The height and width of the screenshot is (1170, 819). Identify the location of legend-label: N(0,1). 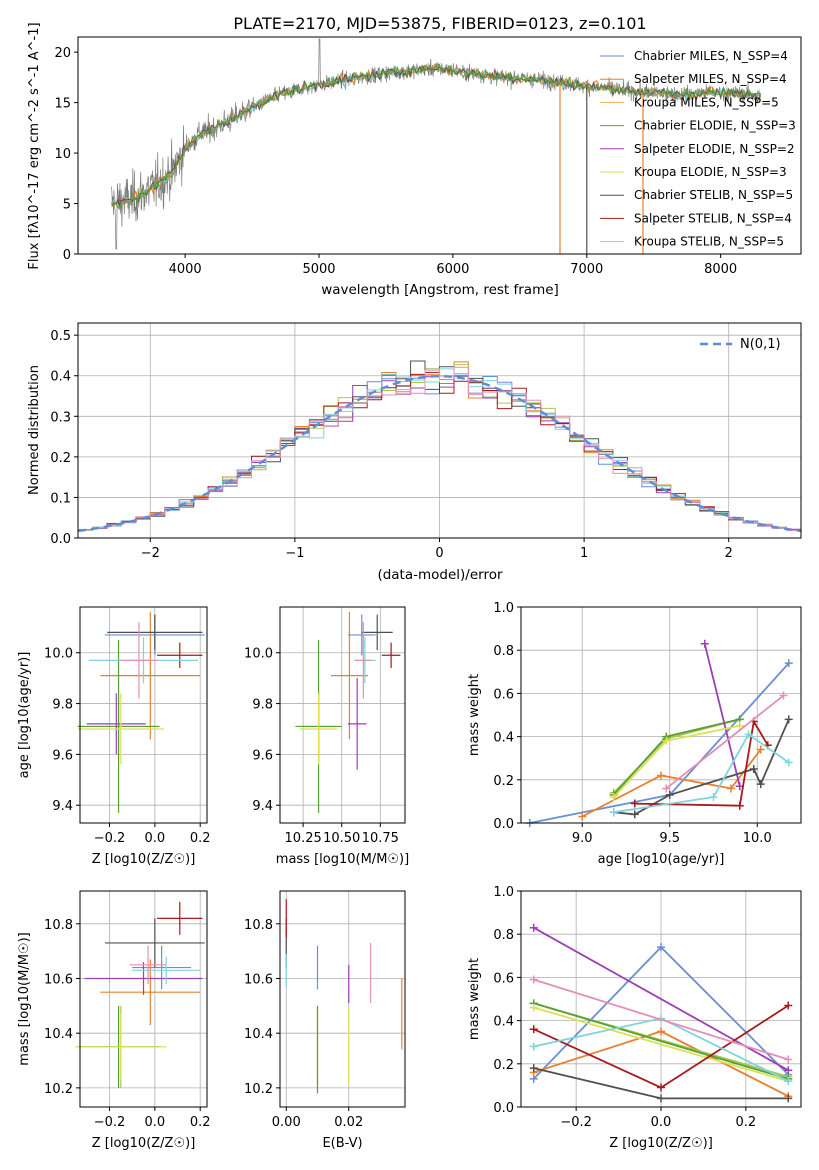
(760, 344).